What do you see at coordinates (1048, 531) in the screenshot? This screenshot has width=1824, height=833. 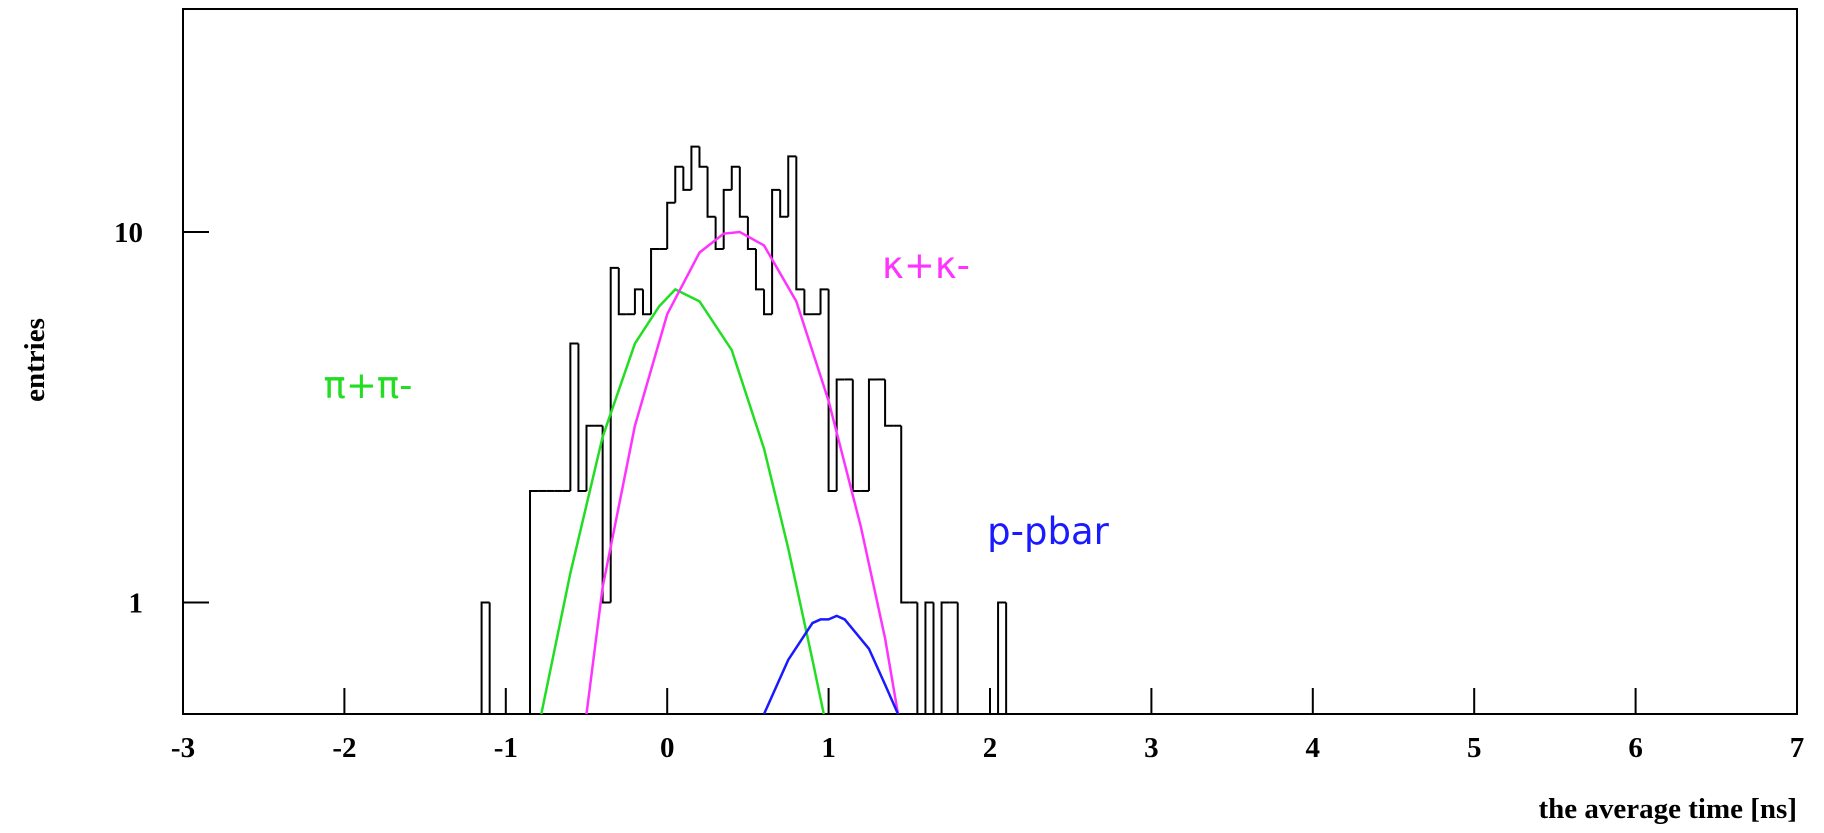 I see `curve-label: p-pbar` at bounding box center [1048, 531].